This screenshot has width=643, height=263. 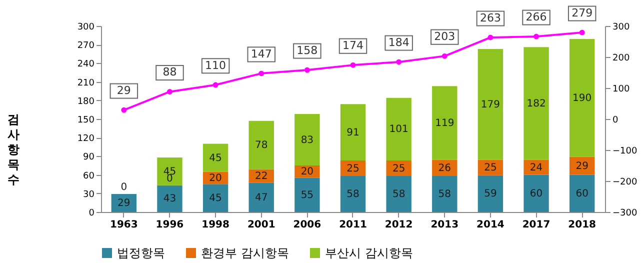 I want to click on data-label: 47, so click(x=261, y=198).